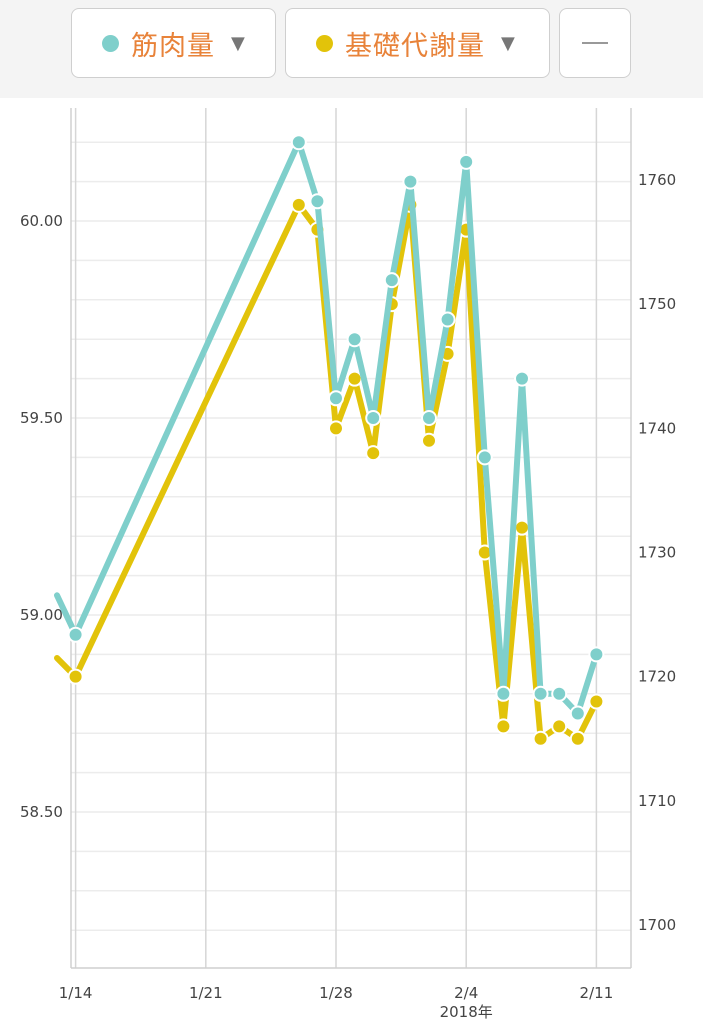 The image size is (703, 1024). Describe the element at coordinates (466, 993) in the screenshot. I see `x-tick-label: 2/4` at that location.